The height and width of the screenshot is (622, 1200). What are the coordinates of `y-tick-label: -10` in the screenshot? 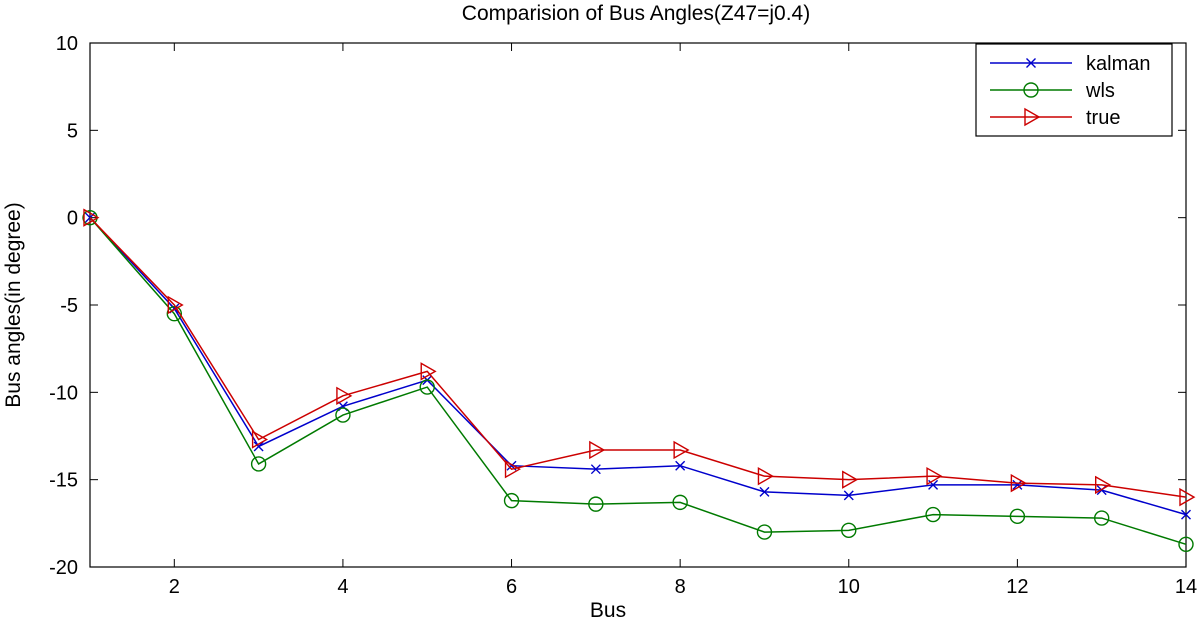 It's located at (63, 393).